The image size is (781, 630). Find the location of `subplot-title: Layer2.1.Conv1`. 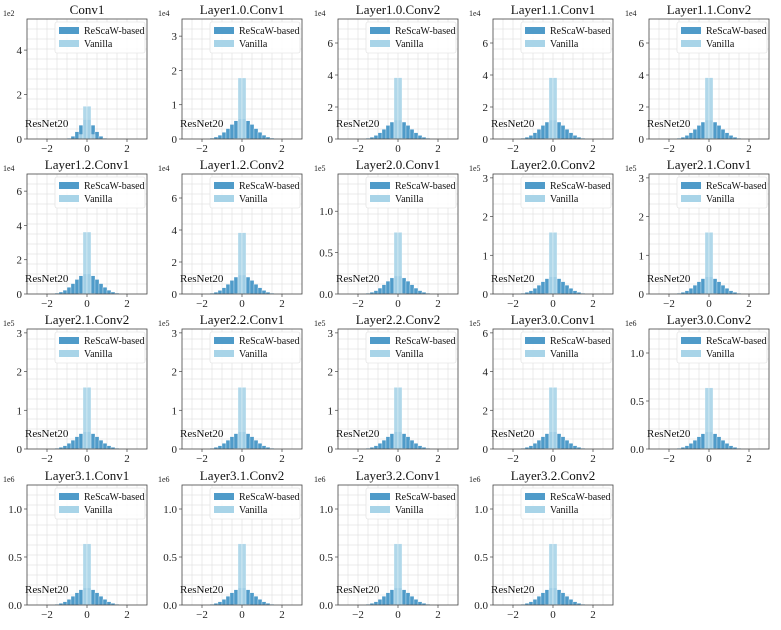

subplot-title: Layer2.1.Conv1 is located at coordinates (709, 164).